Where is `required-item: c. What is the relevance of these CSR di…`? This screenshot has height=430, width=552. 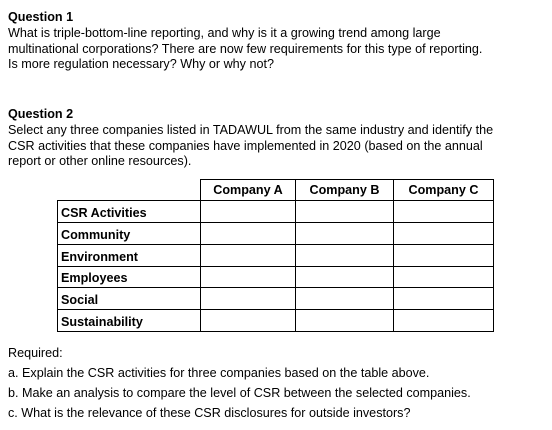
required-item: c. What is the relevance of these CSR di… is located at coordinates (209, 413).